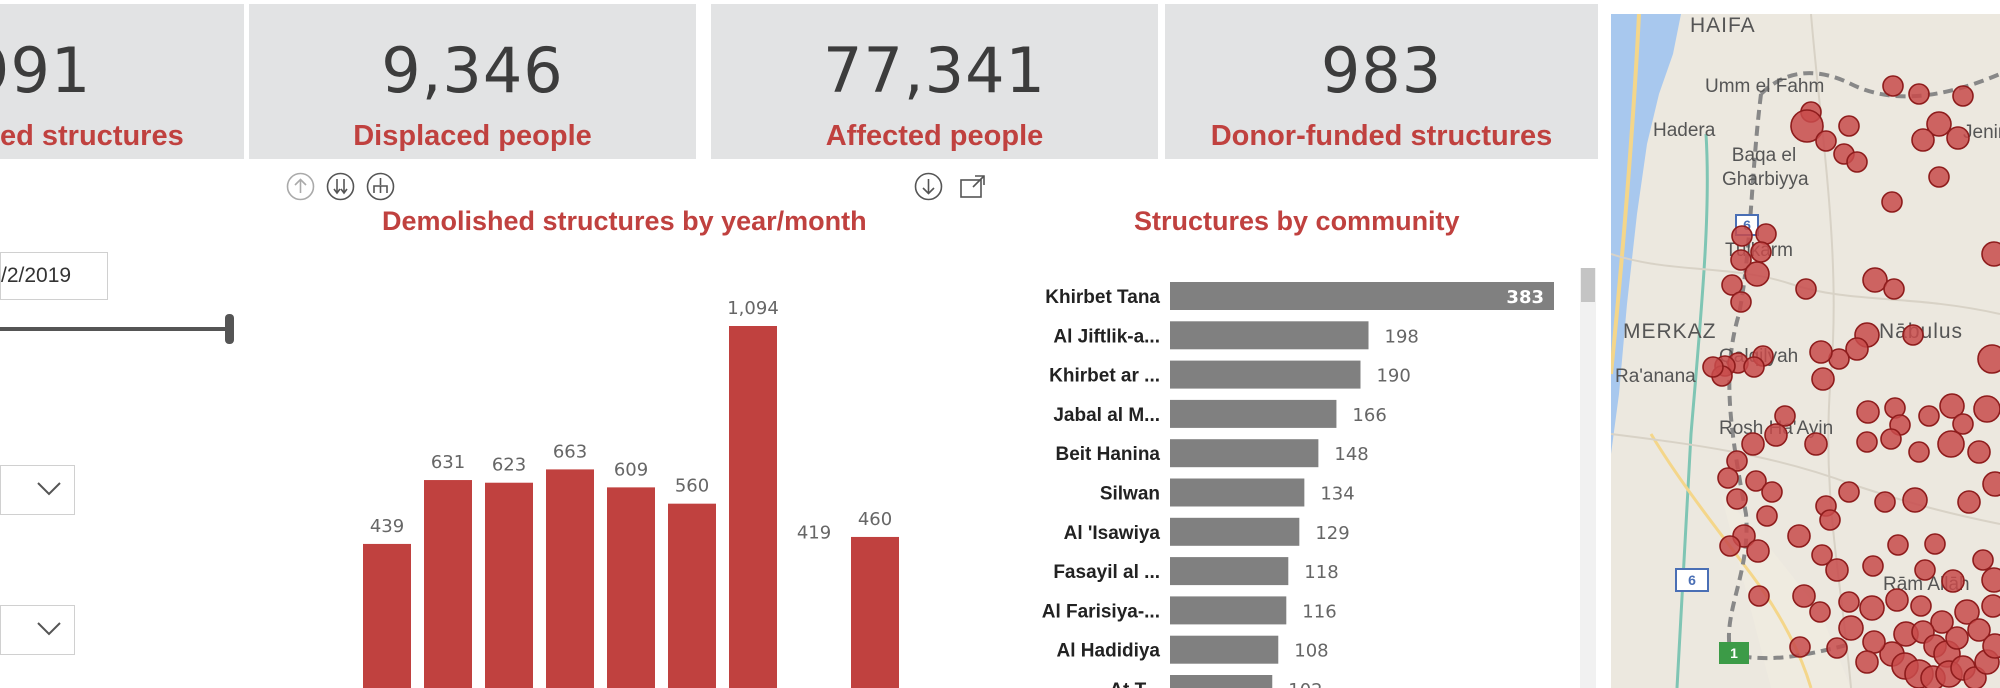  What do you see at coordinates (54, 276) in the screenshot?
I see `date-range-end-input: /2/2019` at bounding box center [54, 276].